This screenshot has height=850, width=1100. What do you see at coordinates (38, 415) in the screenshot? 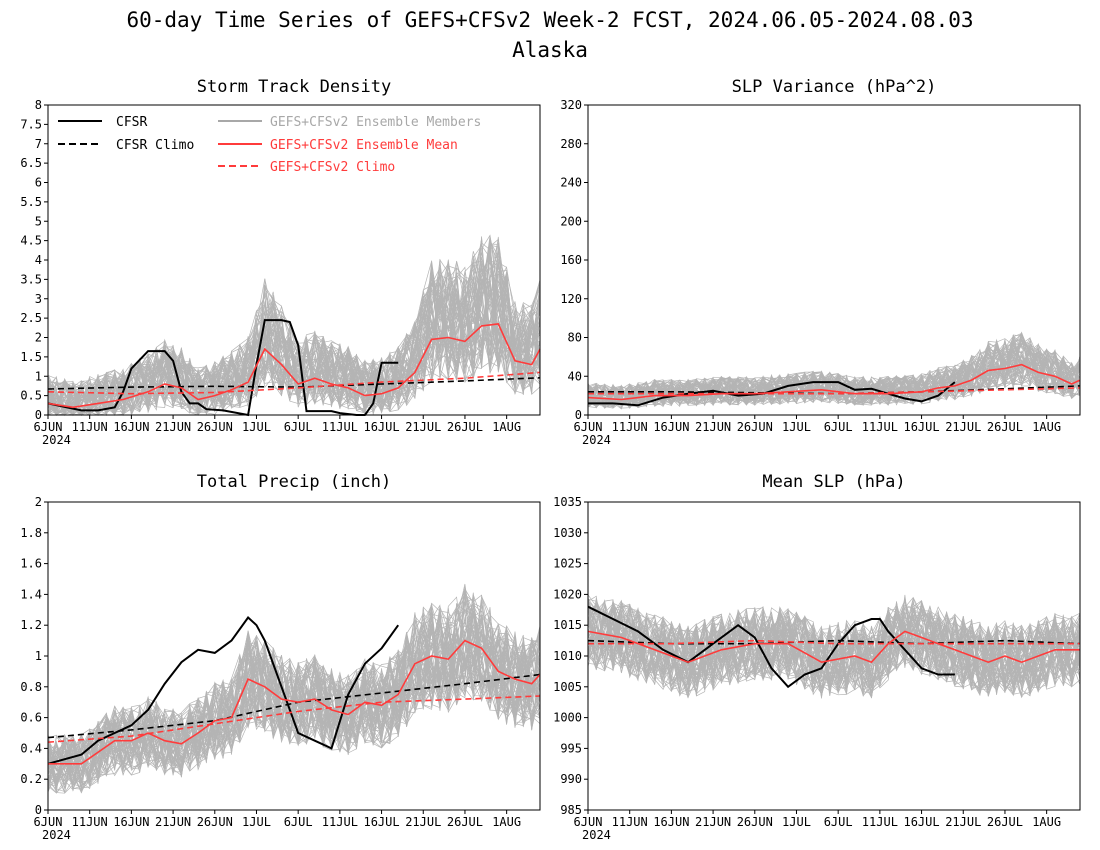
I see `y-tick-label: 0` at bounding box center [38, 415].